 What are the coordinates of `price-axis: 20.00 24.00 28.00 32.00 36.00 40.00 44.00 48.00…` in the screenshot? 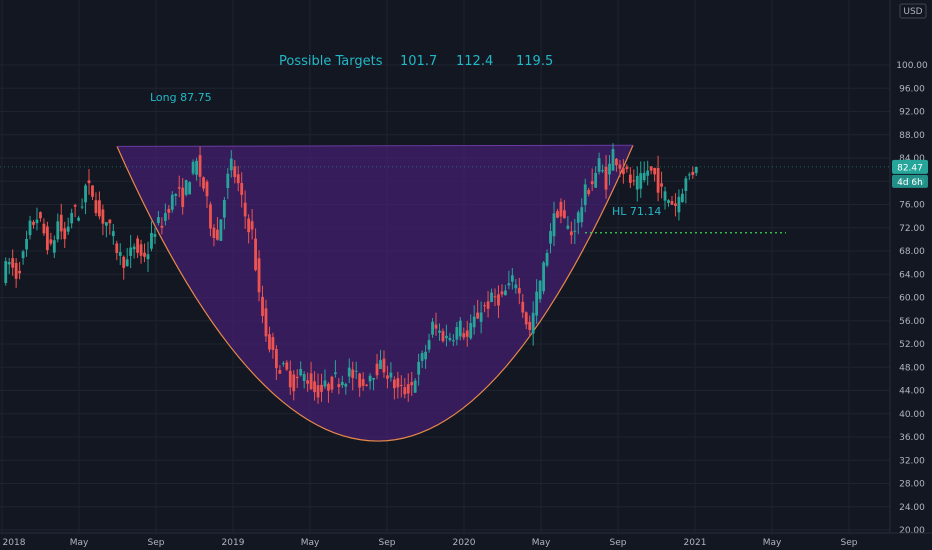 It's located at (908, 268).